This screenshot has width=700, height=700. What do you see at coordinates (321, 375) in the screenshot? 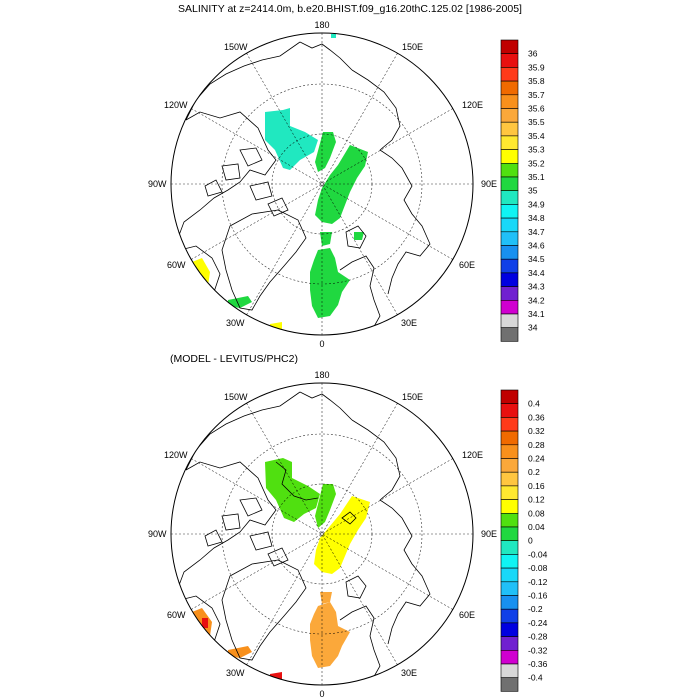
I see `p2-lon-180: 180` at bounding box center [321, 375].